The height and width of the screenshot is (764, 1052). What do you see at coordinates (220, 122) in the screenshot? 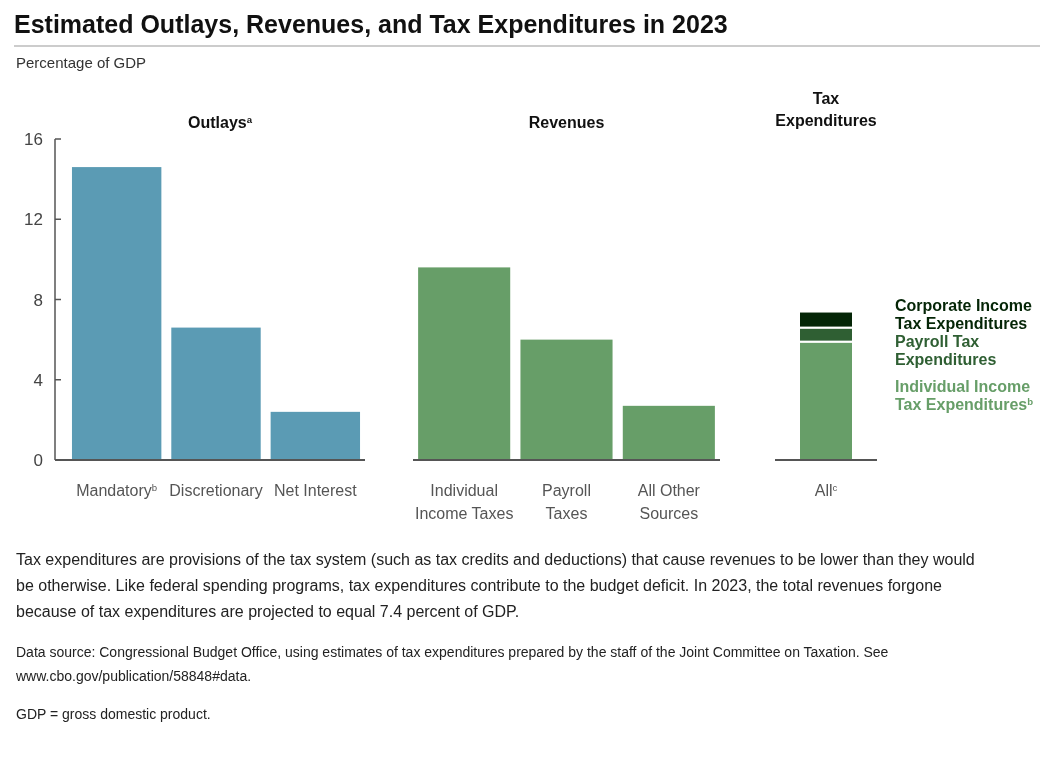
I see `chart-title: Outlays$^{a}$` at bounding box center [220, 122].